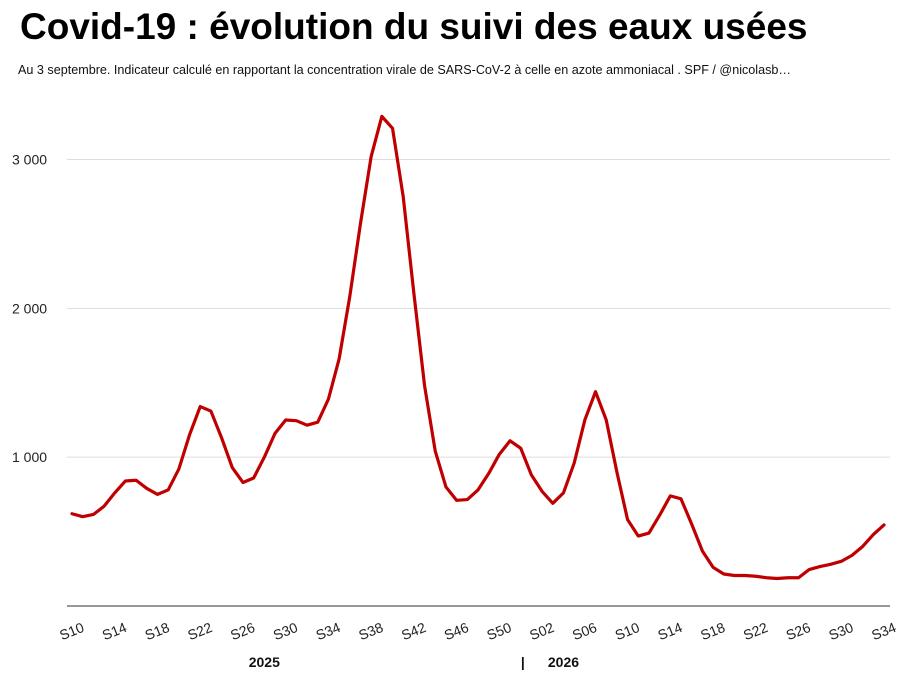 The width and height of the screenshot is (924, 684). I want to click on year-label: 2025, so click(264, 662).